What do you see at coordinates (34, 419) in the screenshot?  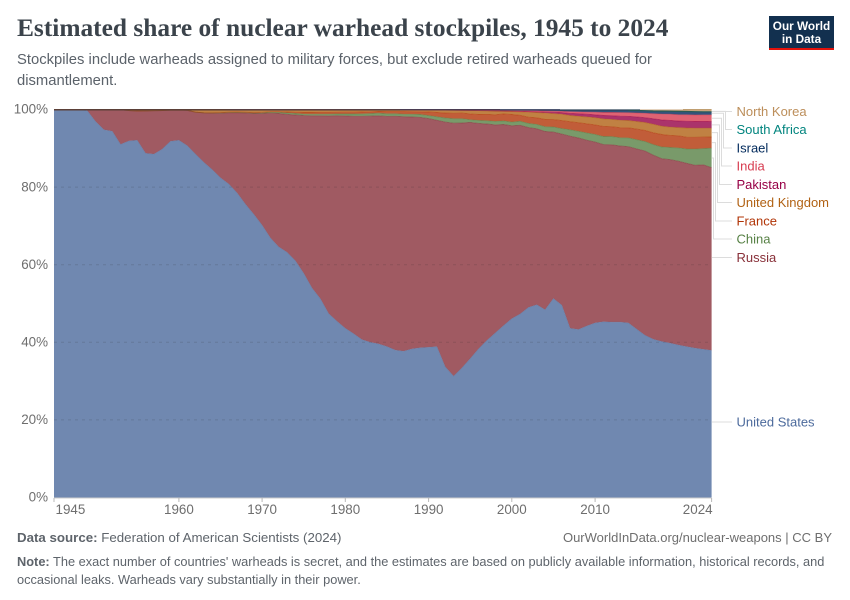 I see `svg-text: 20%` at bounding box center [34, 419].